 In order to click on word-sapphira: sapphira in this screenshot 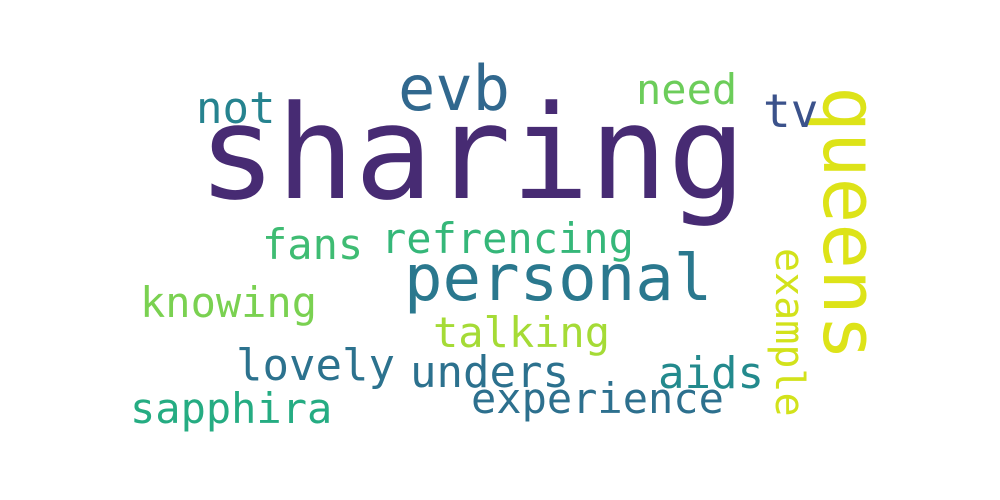, I will do `click(231, 408)`.